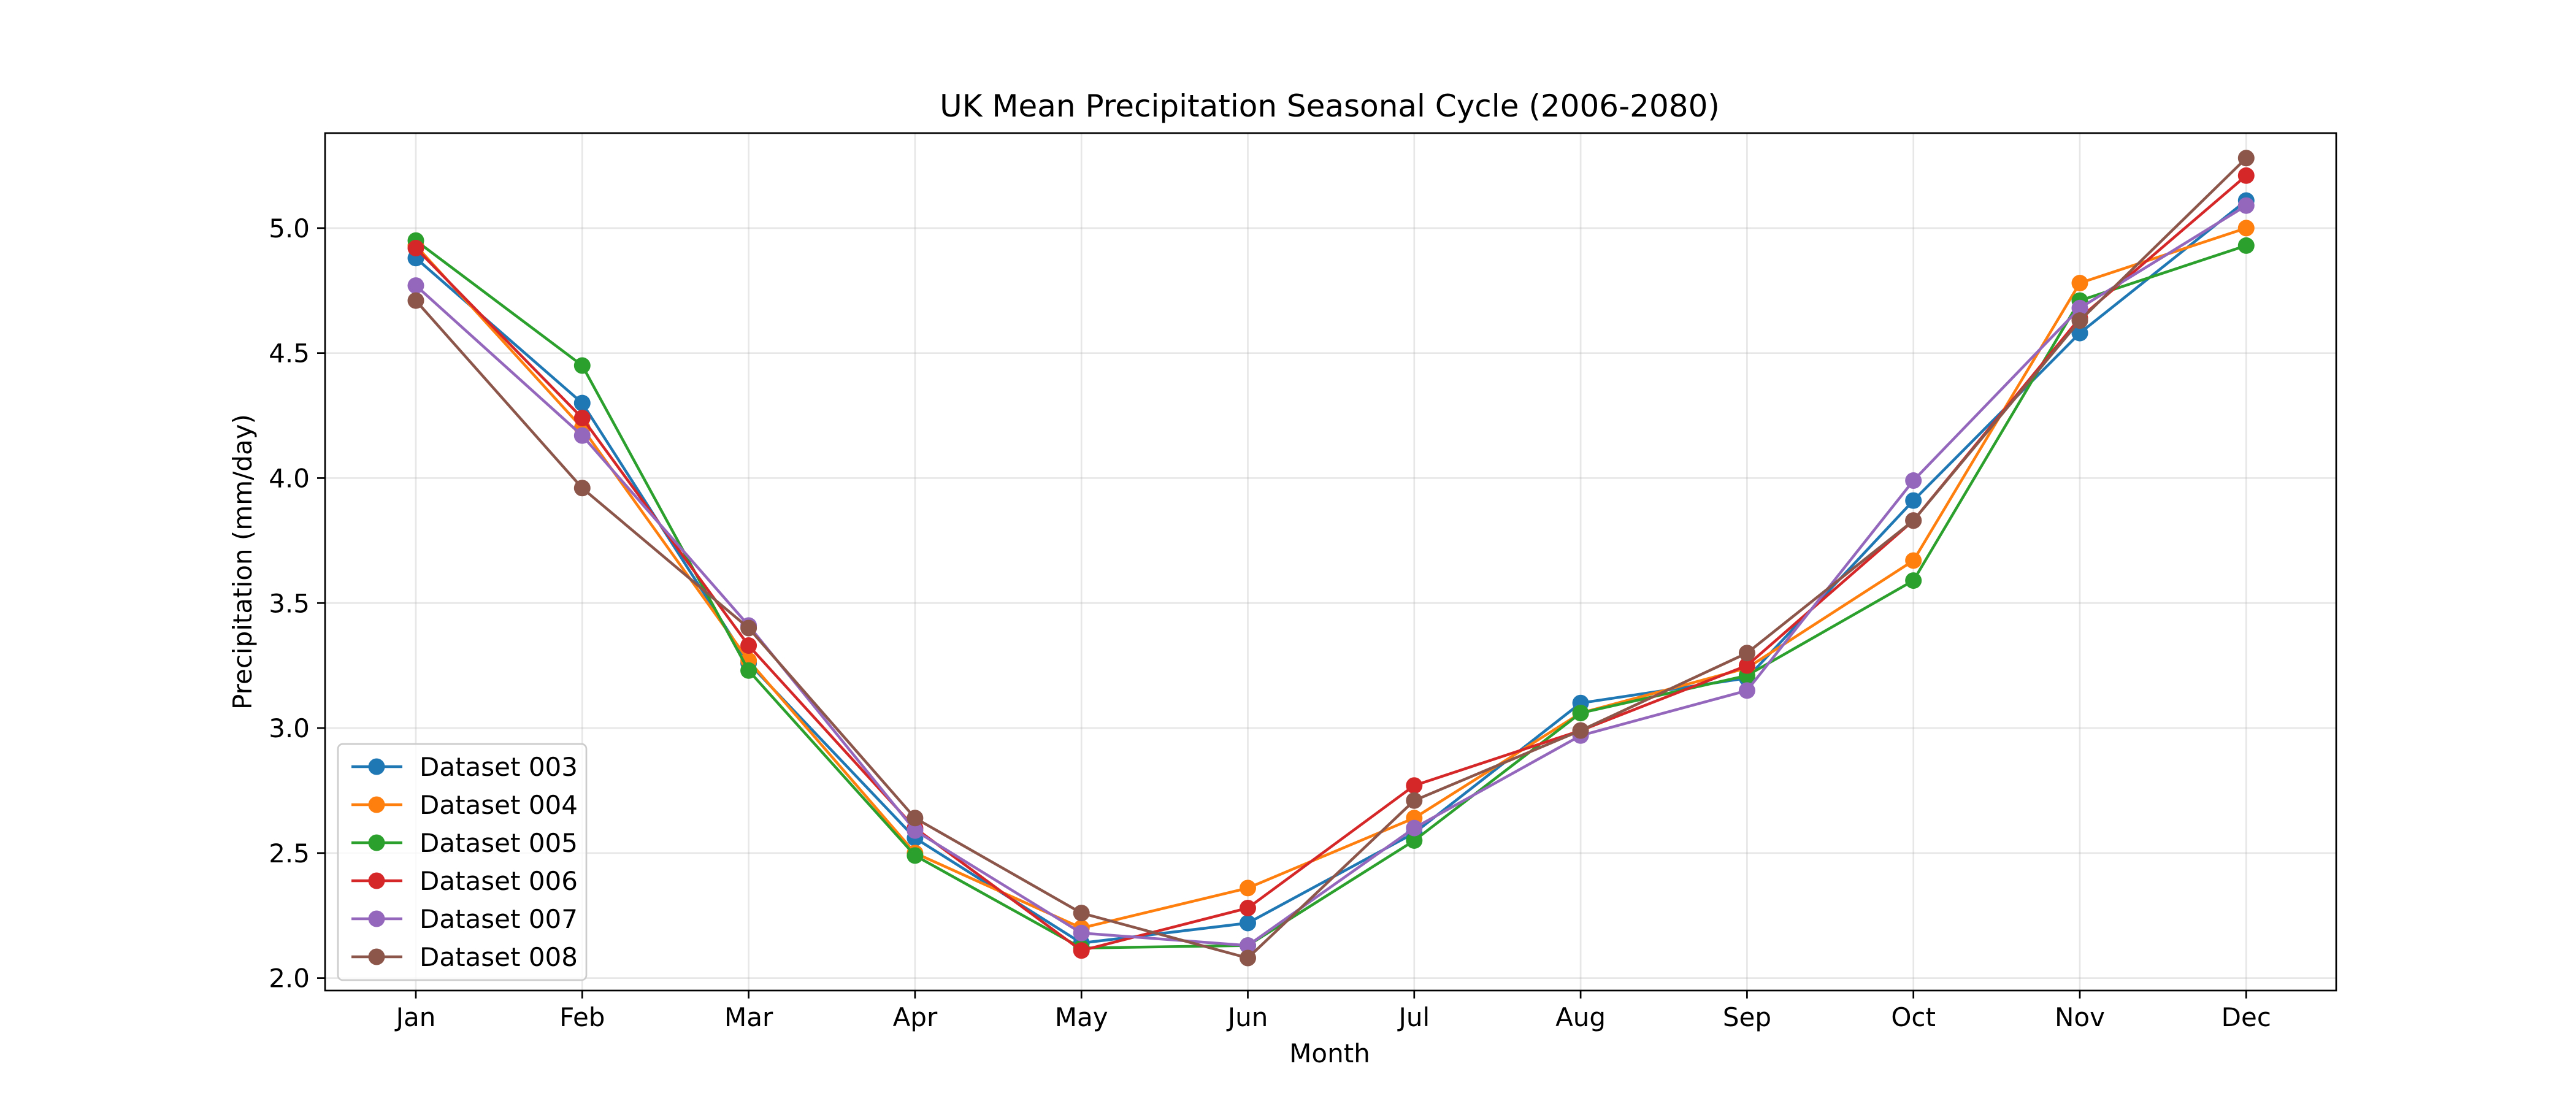 Image resolution: width=2576 pixels, height=1104 pixels. I want to click on legend-entry: Dataset 003, so click(464, 767).